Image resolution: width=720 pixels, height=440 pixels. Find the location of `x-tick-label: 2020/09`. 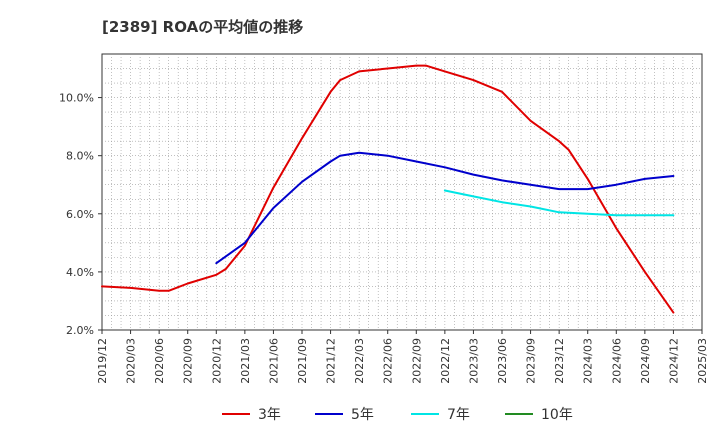

x-tick-label: 2020/09 is located at coordinates (188, 361).